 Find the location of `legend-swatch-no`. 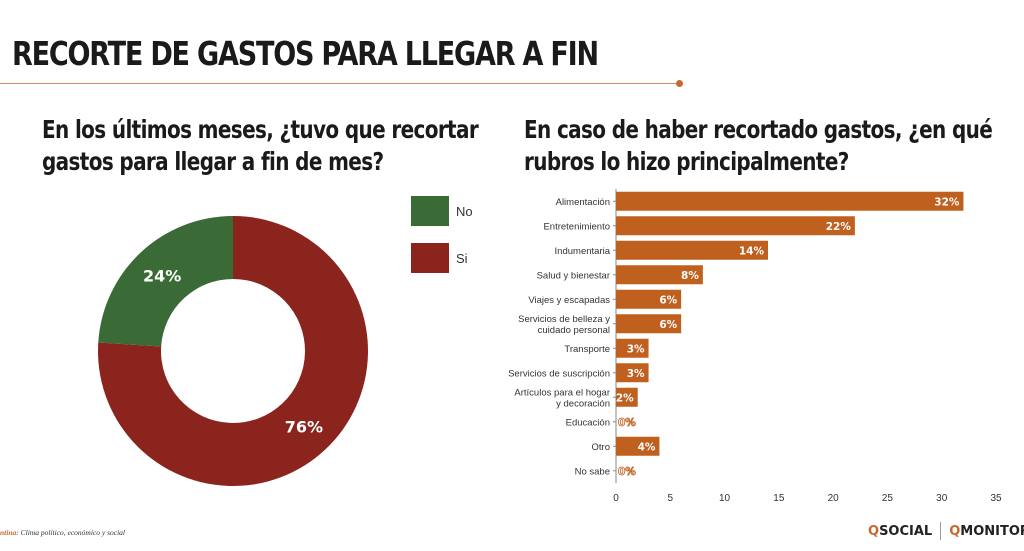

legend-swatch-no is located at coordinates (430, 211).